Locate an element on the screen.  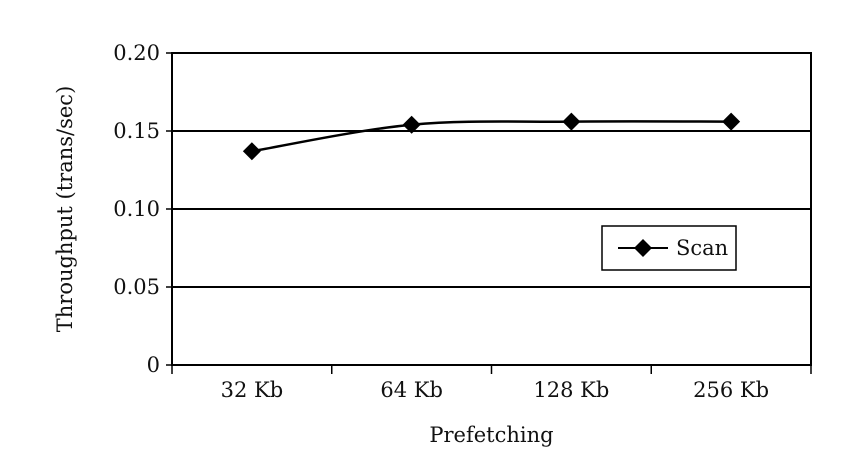
data-point-scan-64-kb is located at coordinates (411, 124).